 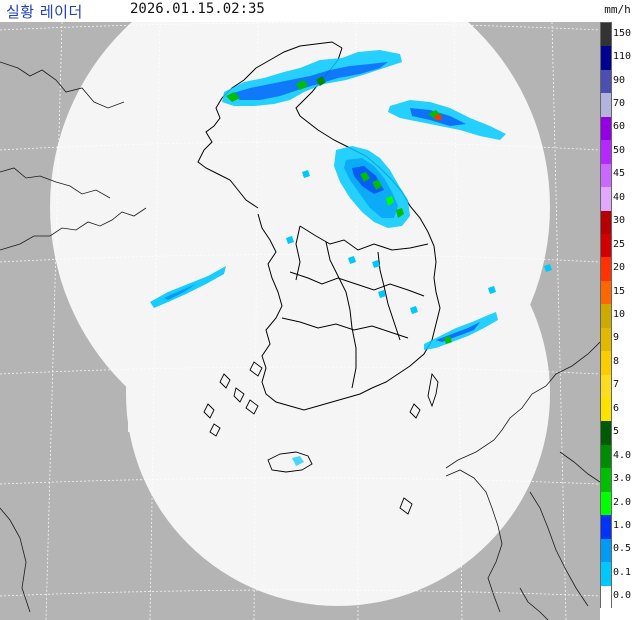 What do you see at coordinates (300, 11) in the screenshot?
I see `header: 실황 레이더 2026.01.15.02:35` at bounding box center [300, 11].